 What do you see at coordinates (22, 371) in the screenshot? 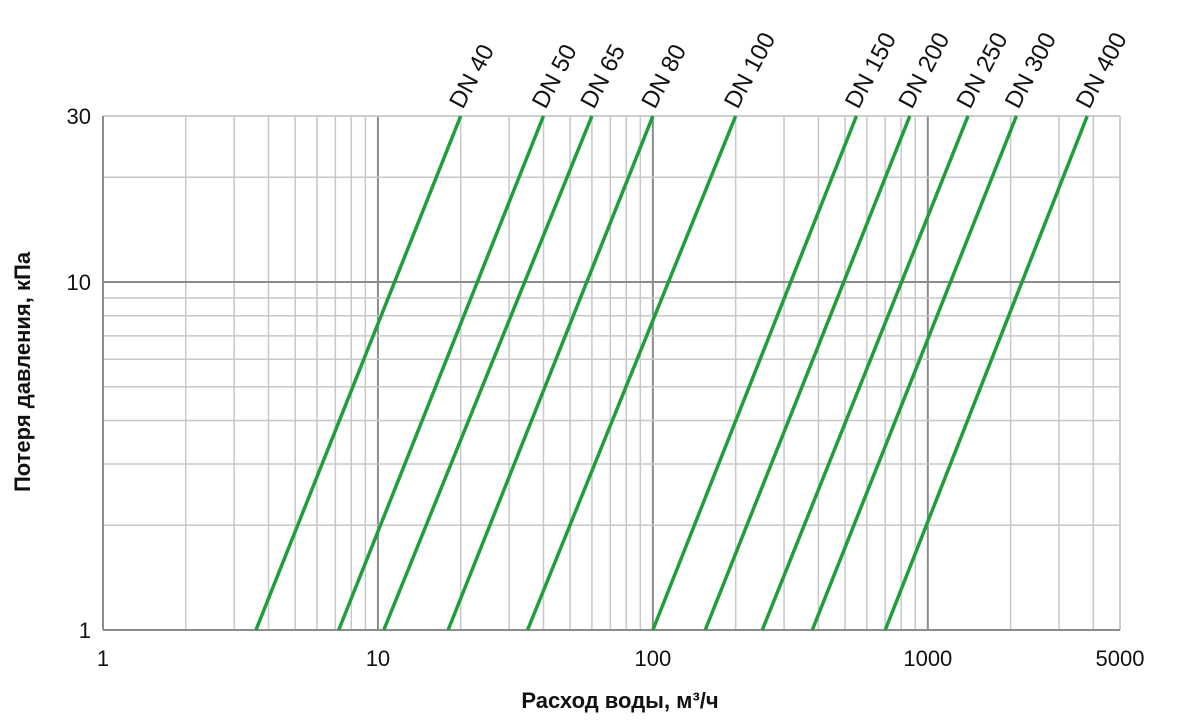
I see `y-axis-label: Потеря давления, кПа` at bounding box center [22, 371].